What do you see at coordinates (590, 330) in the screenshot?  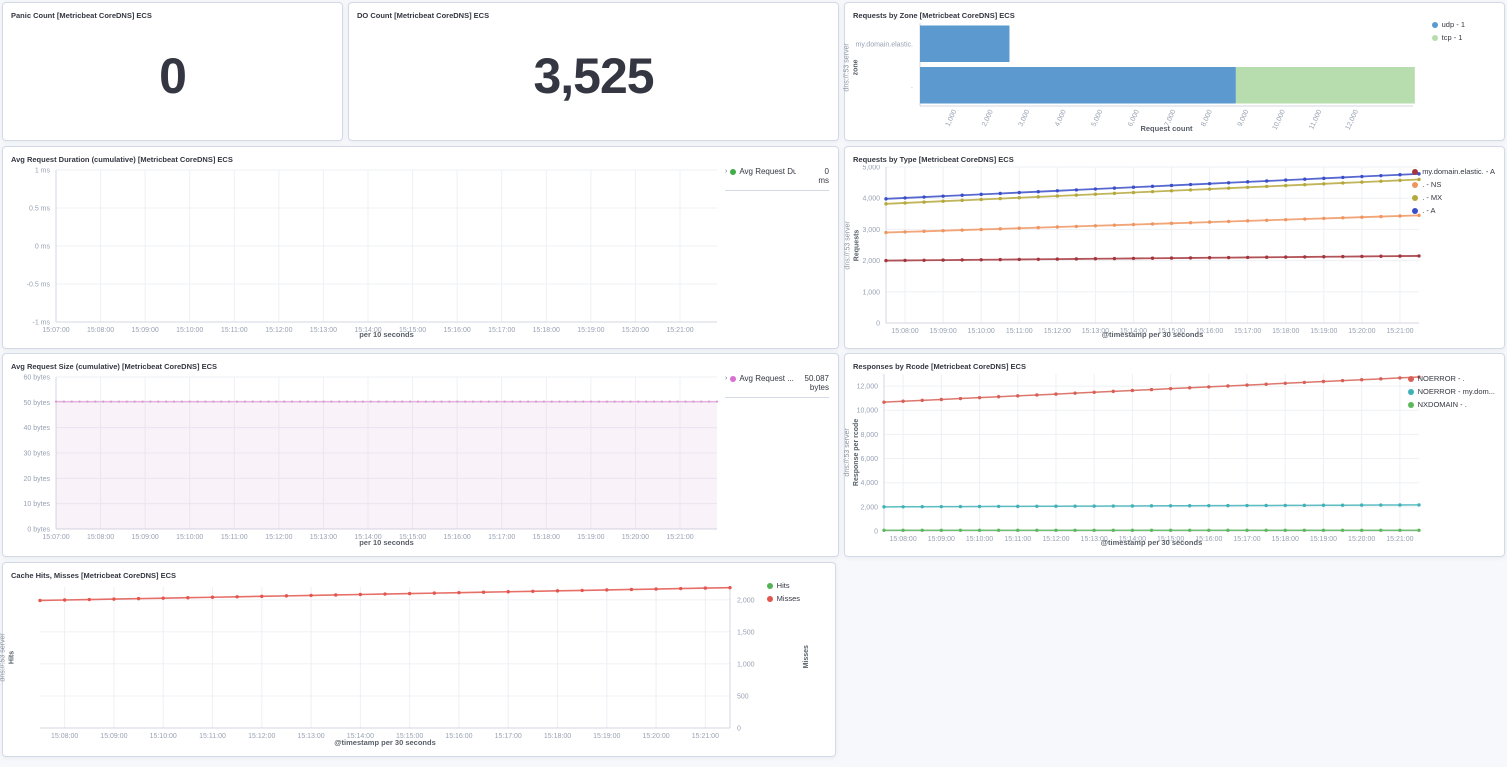 I see `x-tick-label: 15:19:00` at bounding box center [590, 330].